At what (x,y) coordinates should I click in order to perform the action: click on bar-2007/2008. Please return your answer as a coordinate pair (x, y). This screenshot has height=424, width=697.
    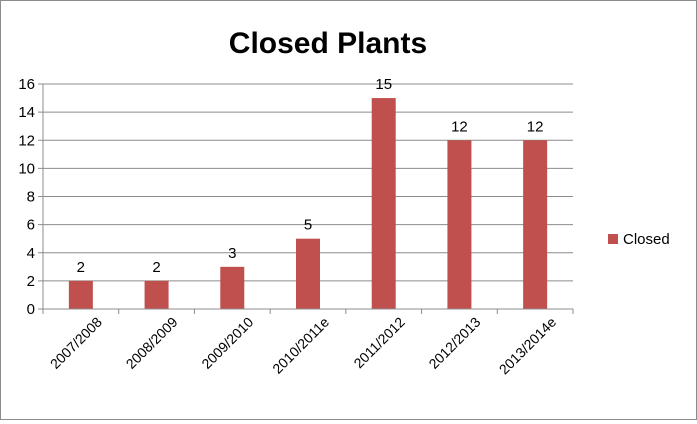
    Looking at the image, I should click on (80, 294).